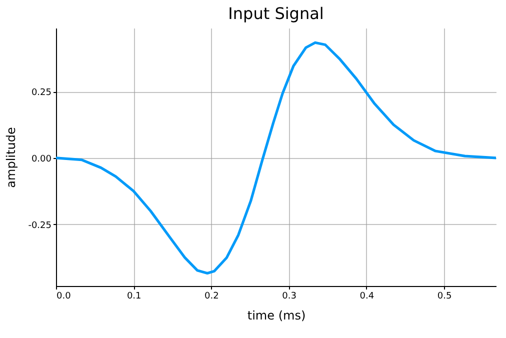  Describe the element at coordinates (40, 225) in the screenshot. I see `y-tick-label: -0.25` at that location.